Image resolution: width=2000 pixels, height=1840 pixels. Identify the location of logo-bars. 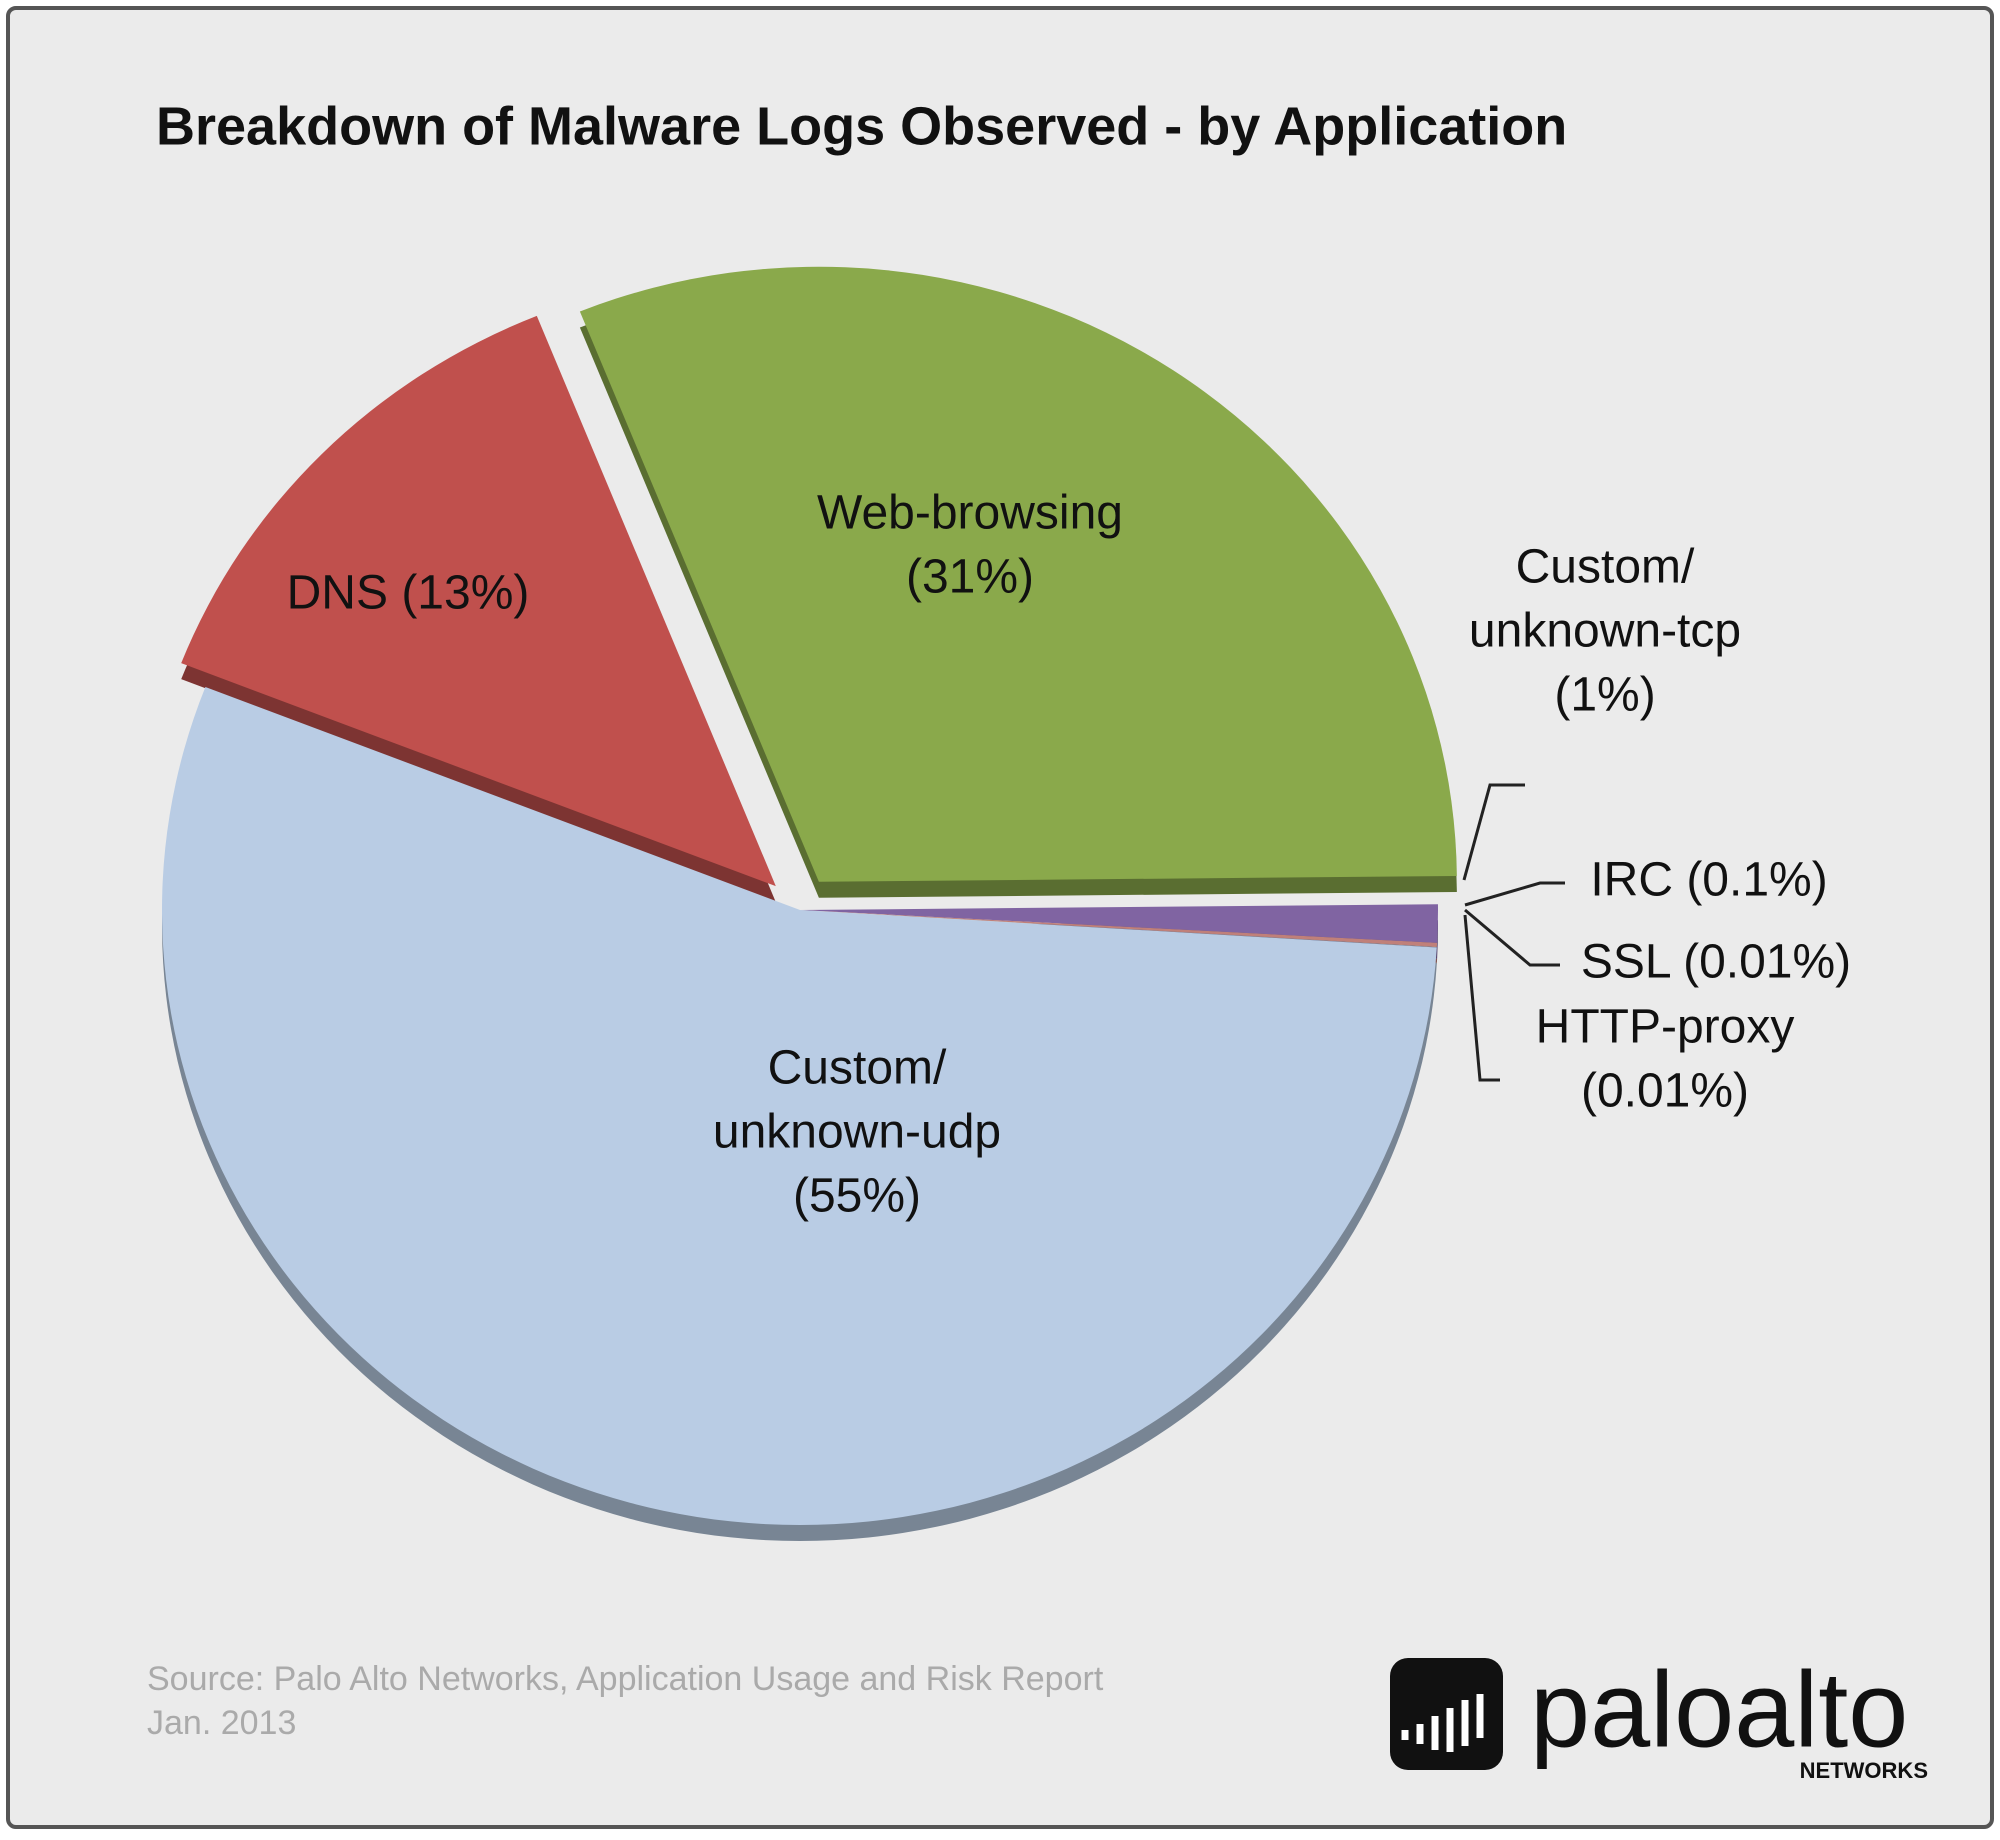
(1442, 1723).